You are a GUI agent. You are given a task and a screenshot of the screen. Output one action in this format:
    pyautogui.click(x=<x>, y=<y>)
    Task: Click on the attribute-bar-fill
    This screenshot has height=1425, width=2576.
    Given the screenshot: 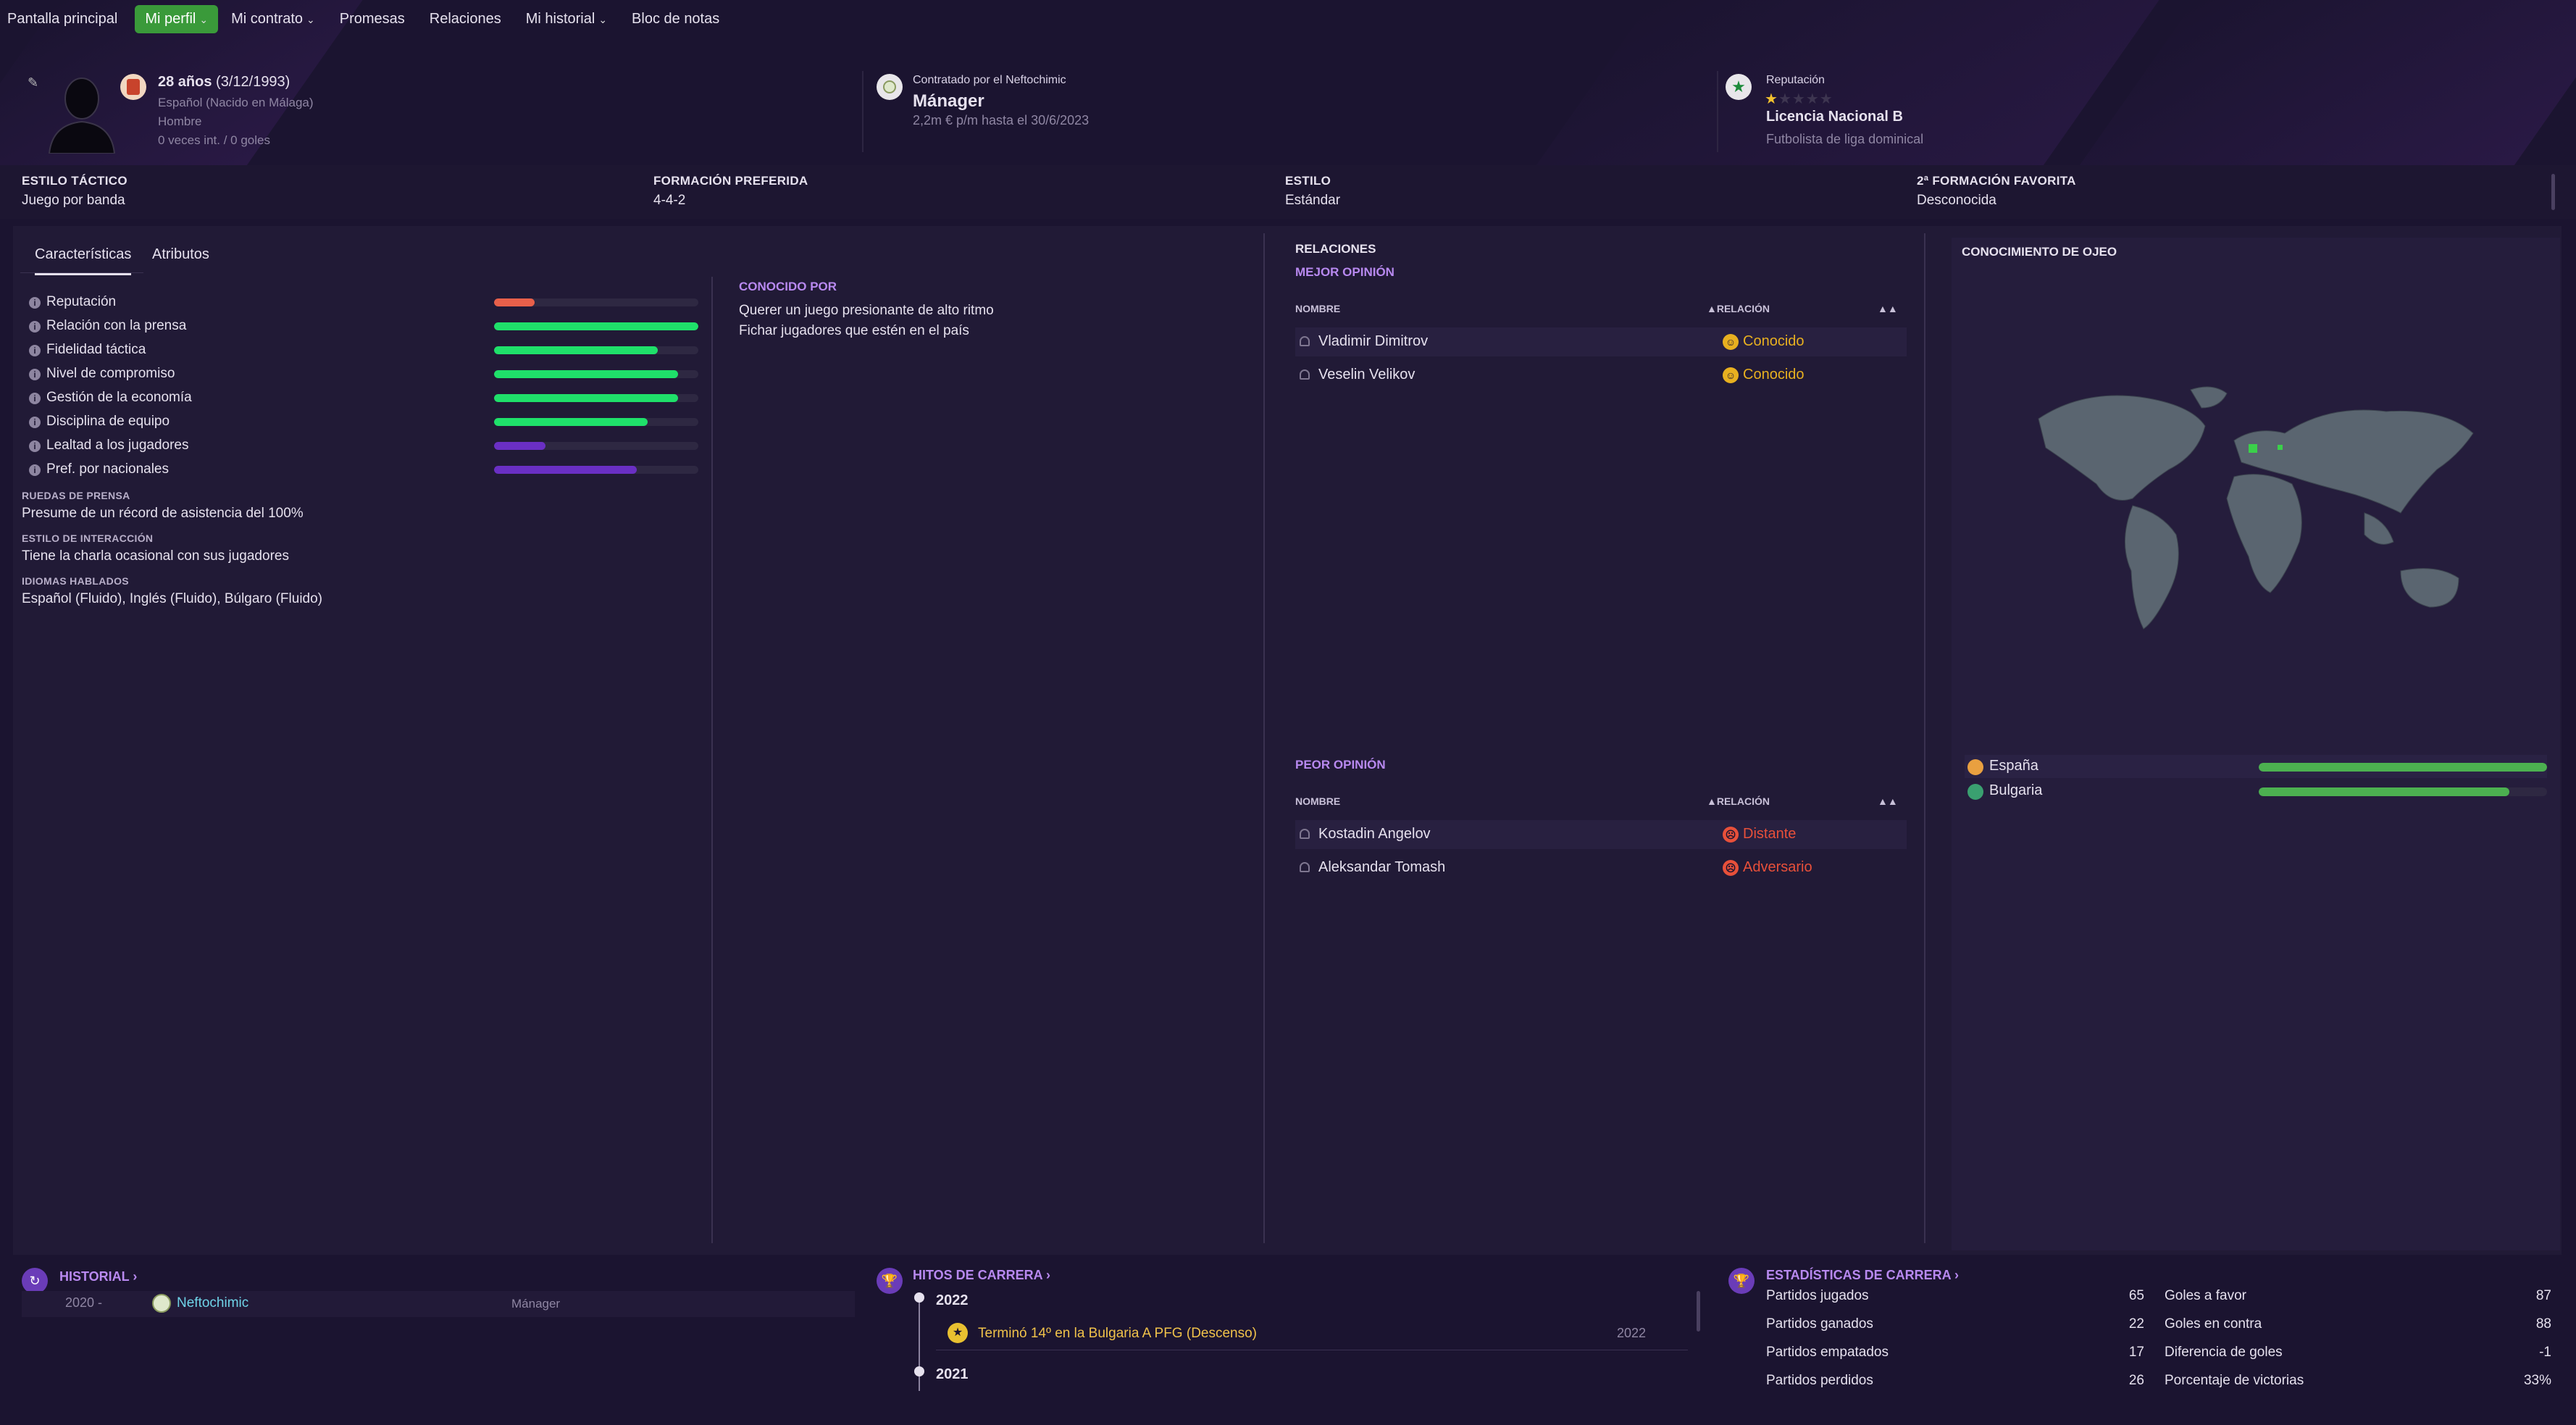 What is the action you would take?
    pyautogui.click(x=586, y=398)
    